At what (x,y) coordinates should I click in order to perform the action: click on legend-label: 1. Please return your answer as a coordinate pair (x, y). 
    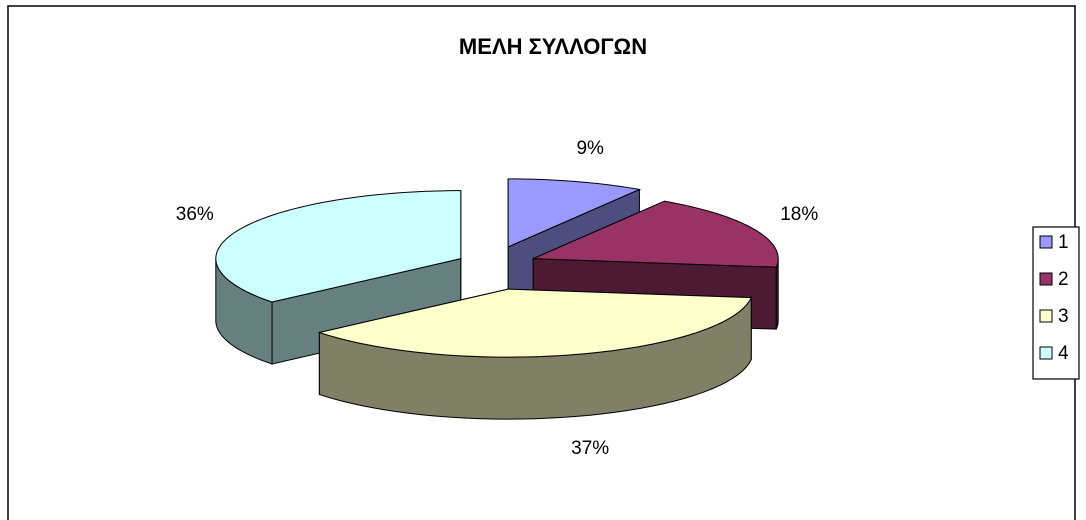
    Looking at the image, I should click on (1063, 242).